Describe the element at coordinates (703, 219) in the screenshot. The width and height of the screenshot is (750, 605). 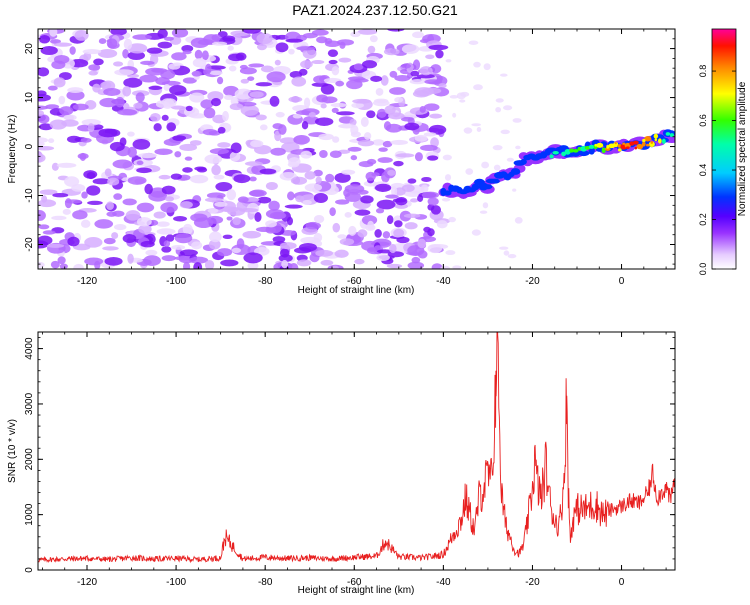
I see `colorbar-tick-label: 0.2` at that location.